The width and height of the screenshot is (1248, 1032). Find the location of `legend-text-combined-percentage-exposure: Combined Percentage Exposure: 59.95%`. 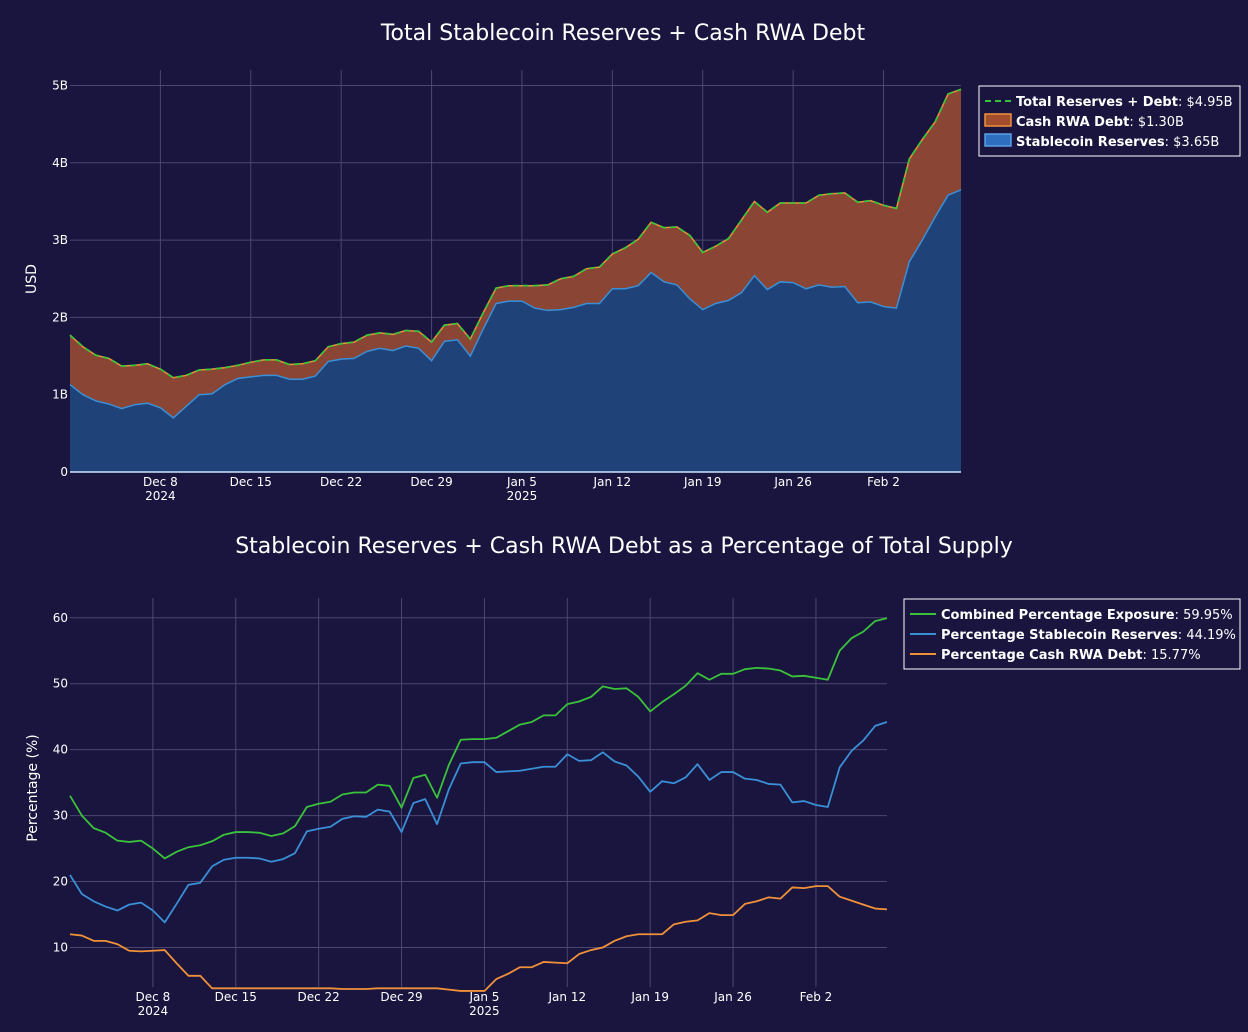

legend-text-combined-percentage-exposure: Combined Percentage Exposure: 59.95% is located at coordinates (1087, 615).